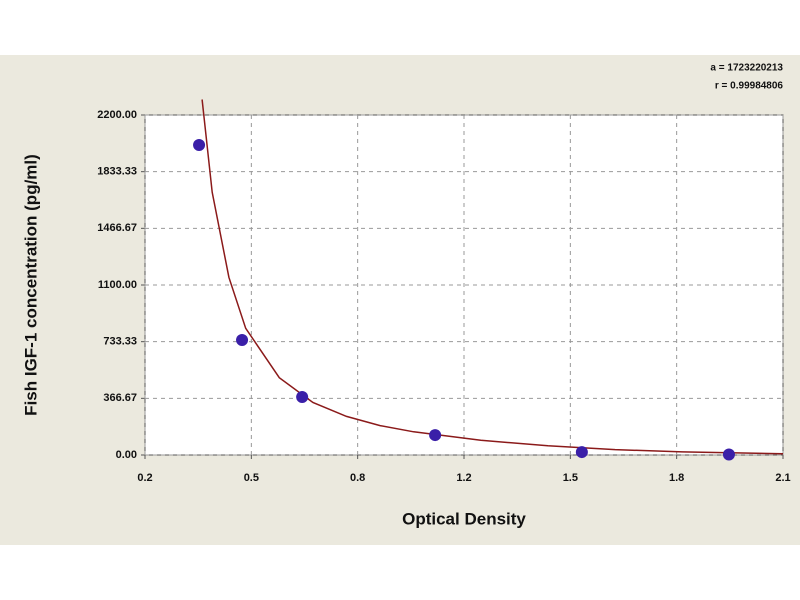 The height and width of the screenshot is (600, 800). What do you see at coordinates (463, 478) in the screenshot?
I see `x-tick-label: 1.2` at bounding box center [463, 478].